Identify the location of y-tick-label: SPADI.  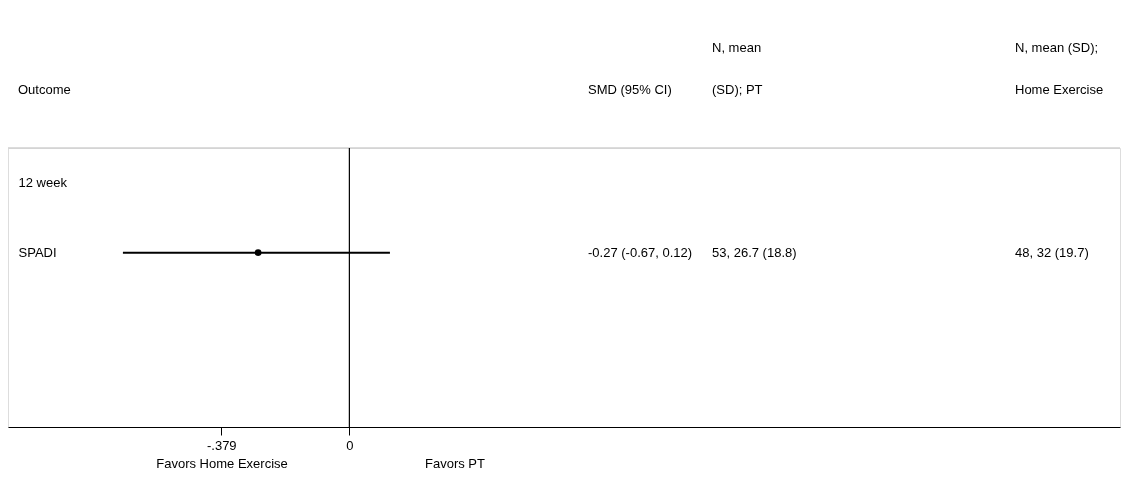
(37, 253).